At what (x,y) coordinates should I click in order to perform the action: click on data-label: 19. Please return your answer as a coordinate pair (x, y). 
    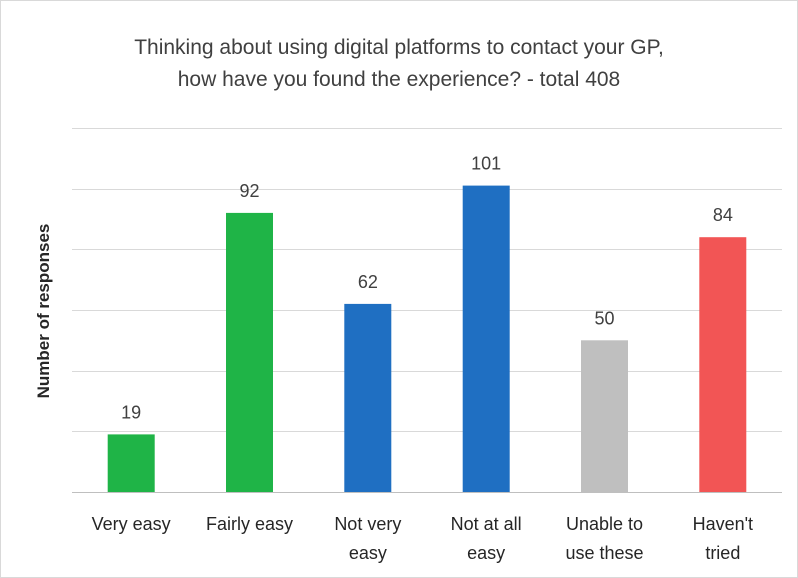
    Looking at the image, I should click on (131, 412).